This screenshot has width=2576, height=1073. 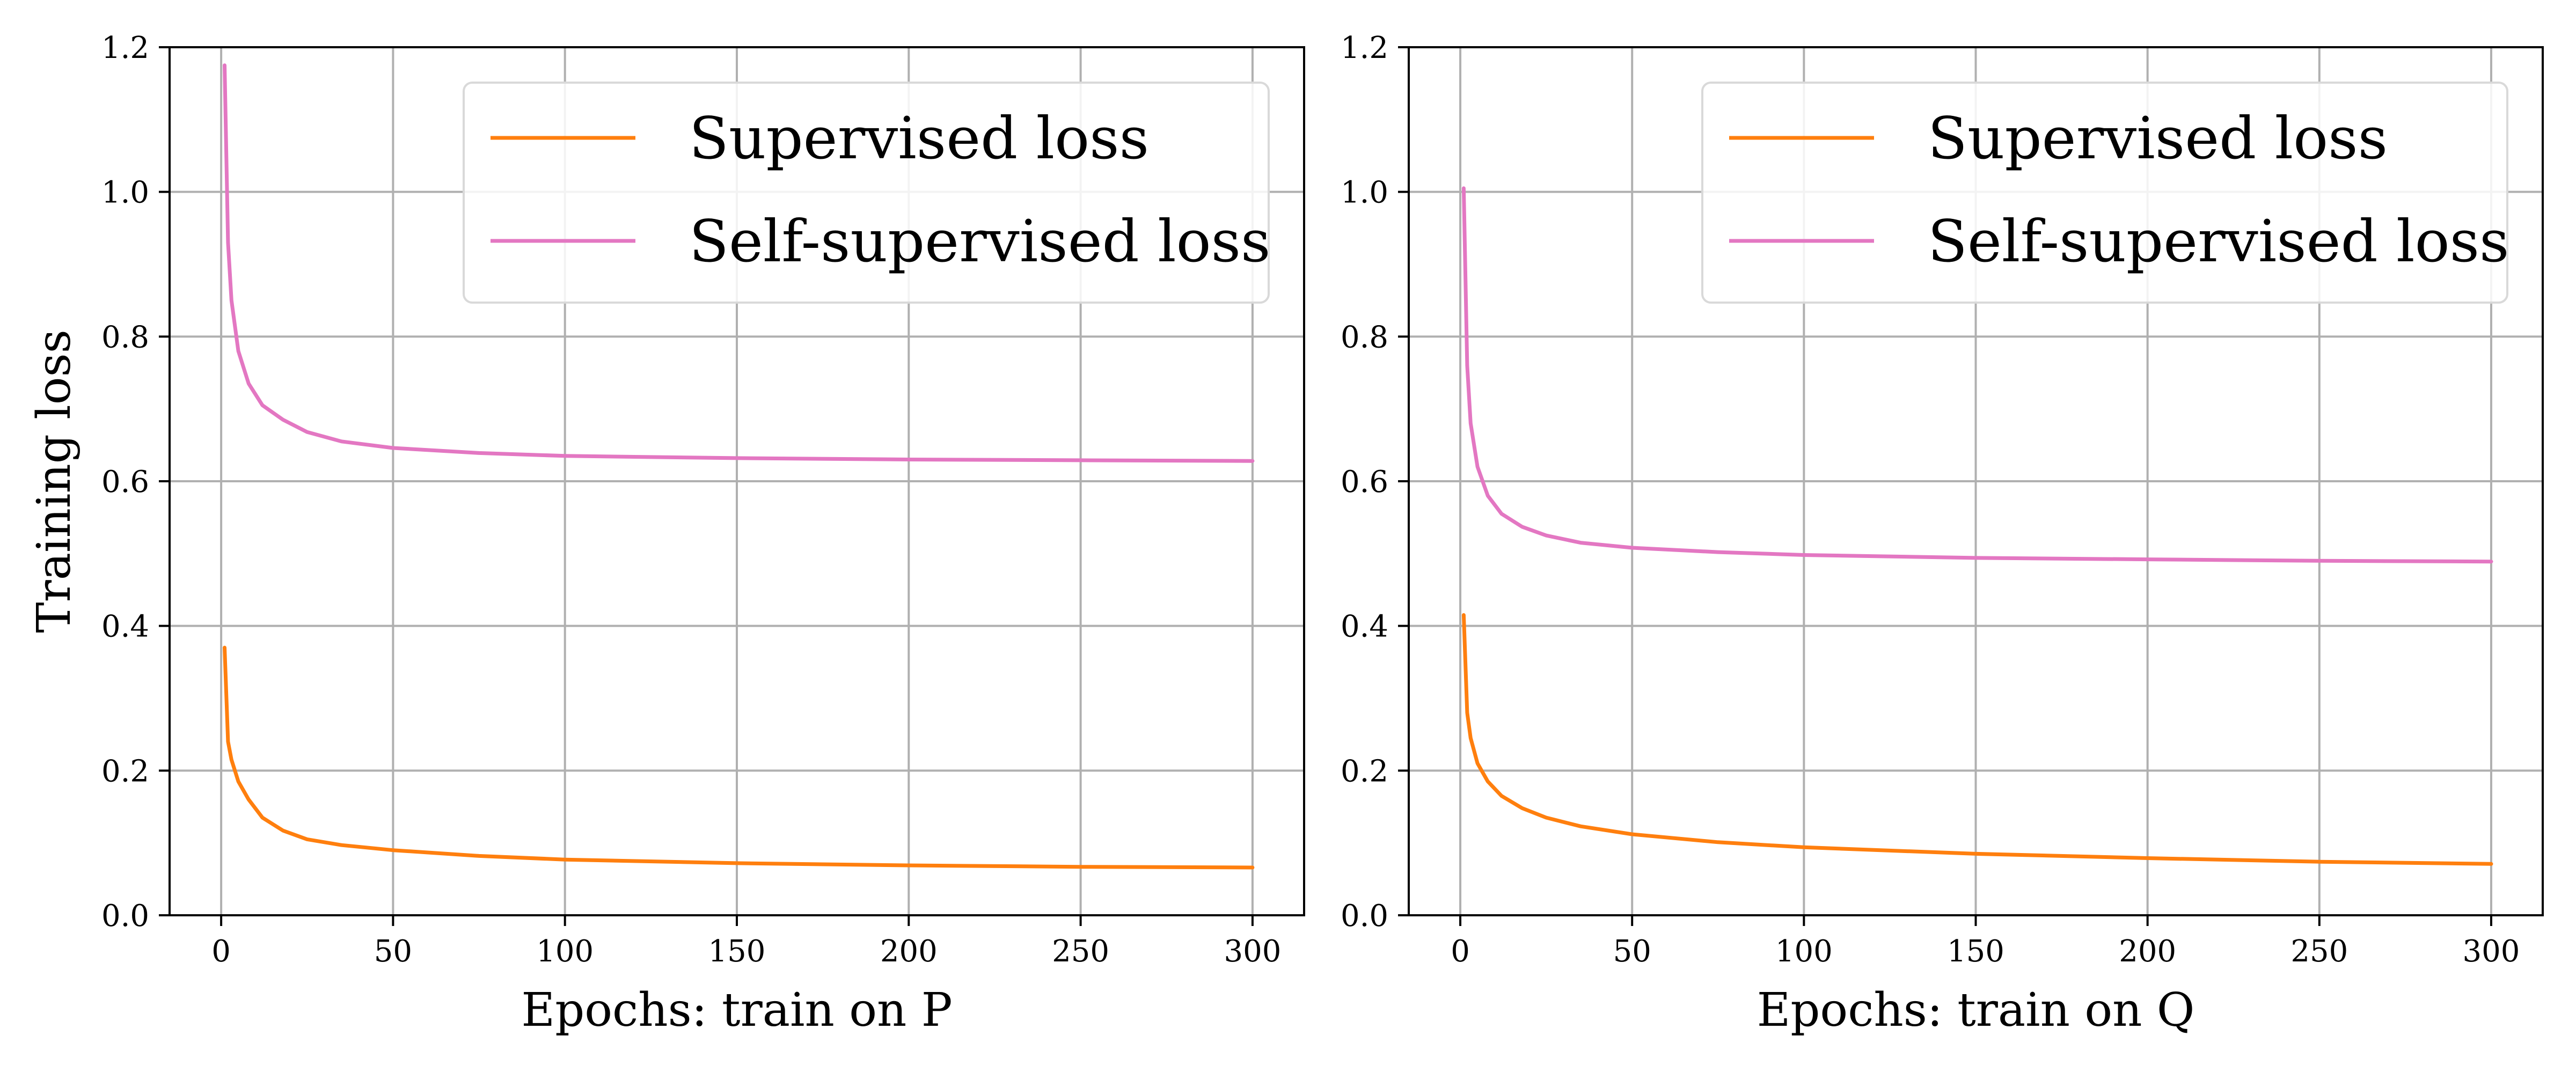 I want to click on x-axis-label: Epochs: train on P, so click(x=736, y=1010).